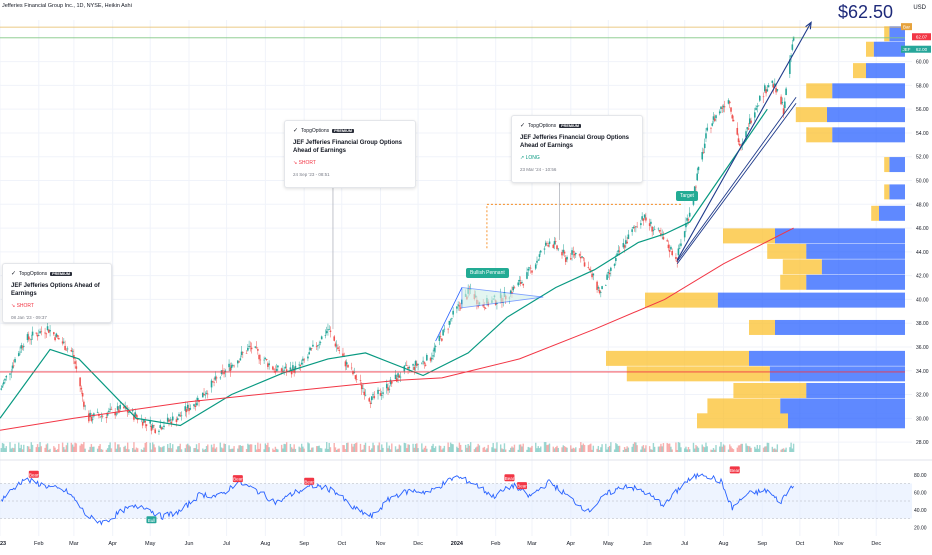  Describe the element at coordinates (922, 63) in the screenshot. I see `y-tick-label: 60.00` at that location.